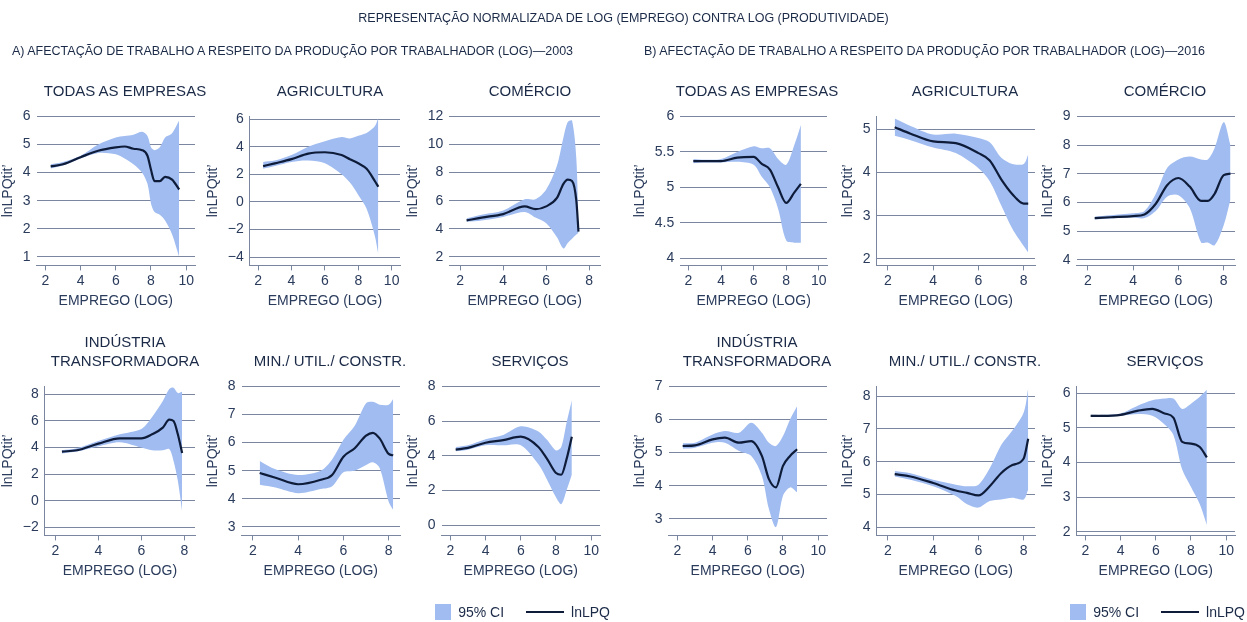 The height and width of the screenshot is (622, 1247). I want to click on y-tick-label: 7, so click(658, 385).